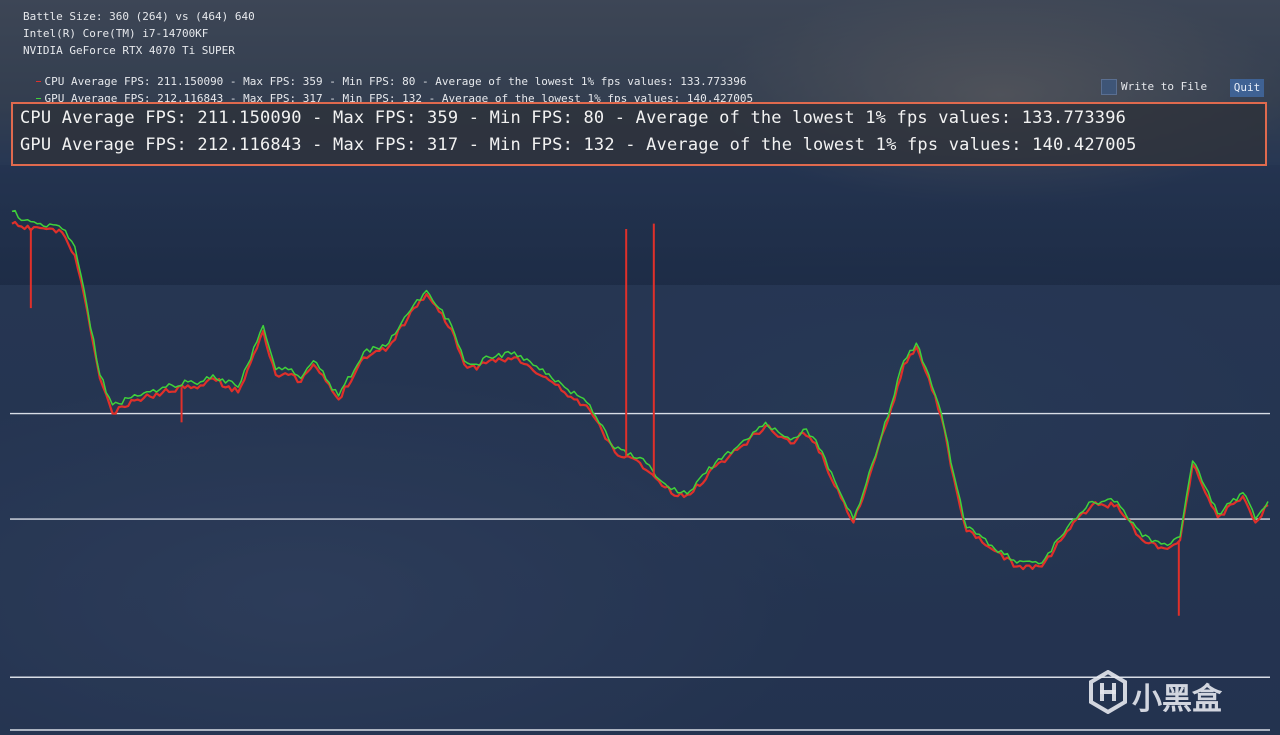 This screenshot has height=735, width=1280. What do you see at coordinates (1247, 88) in the screenshot?
I see `quit-button: Quit` at bounding box center [1247, 88].